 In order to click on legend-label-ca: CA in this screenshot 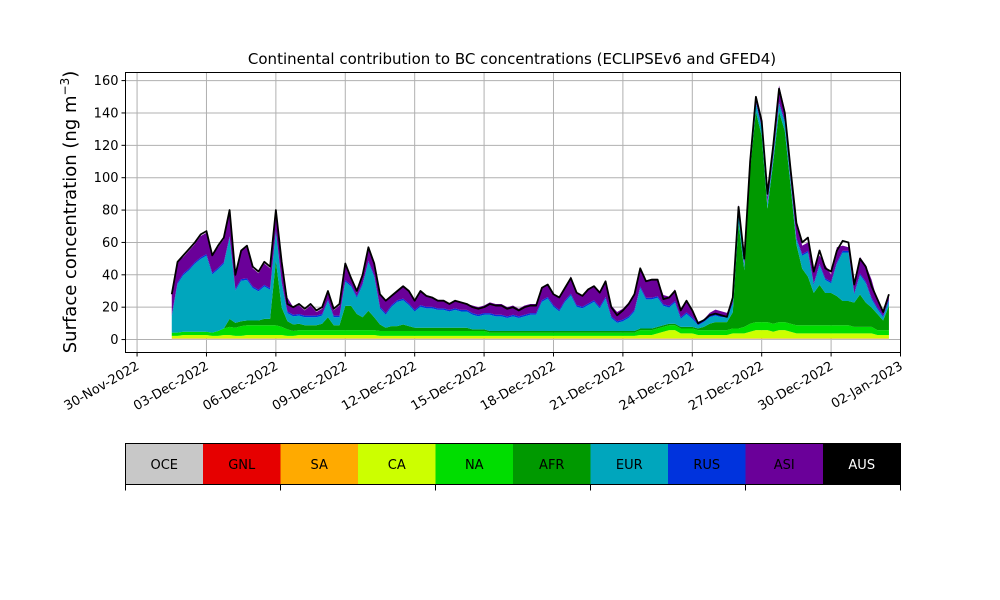, I will do `click(397, 465)`.